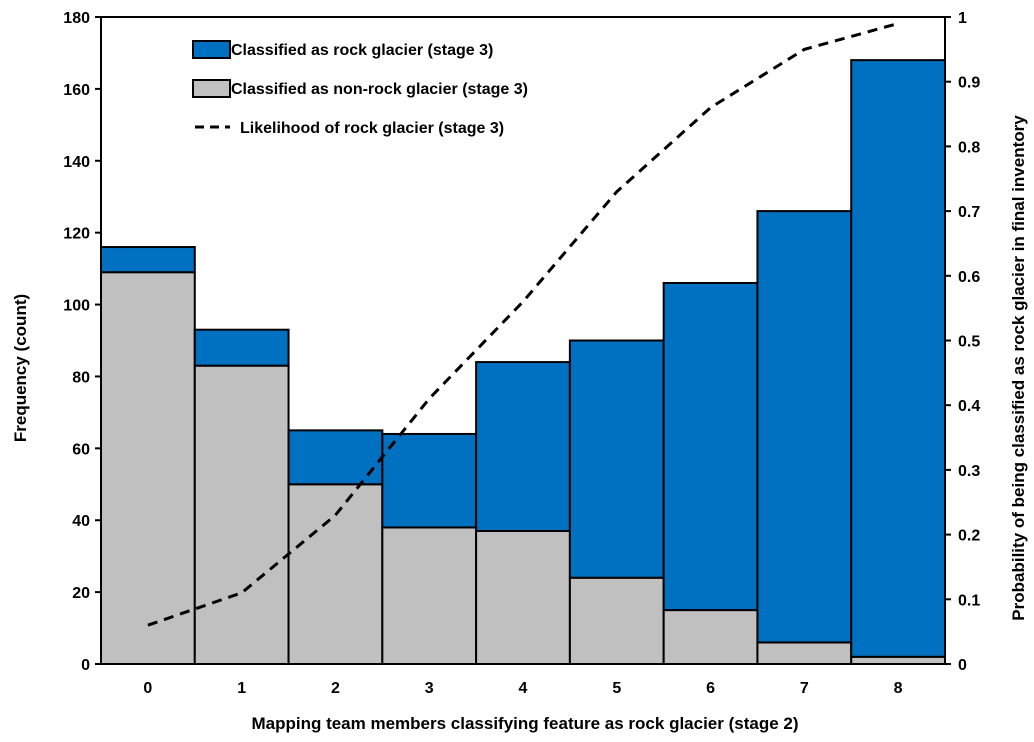  I want to click on y-tick-label: 0, so click(85, 665).